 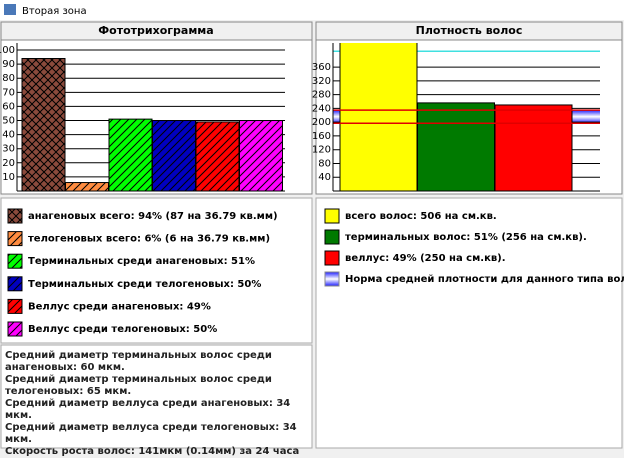 I want to click on y-tick-label: 240, so click(x=321, y=108).